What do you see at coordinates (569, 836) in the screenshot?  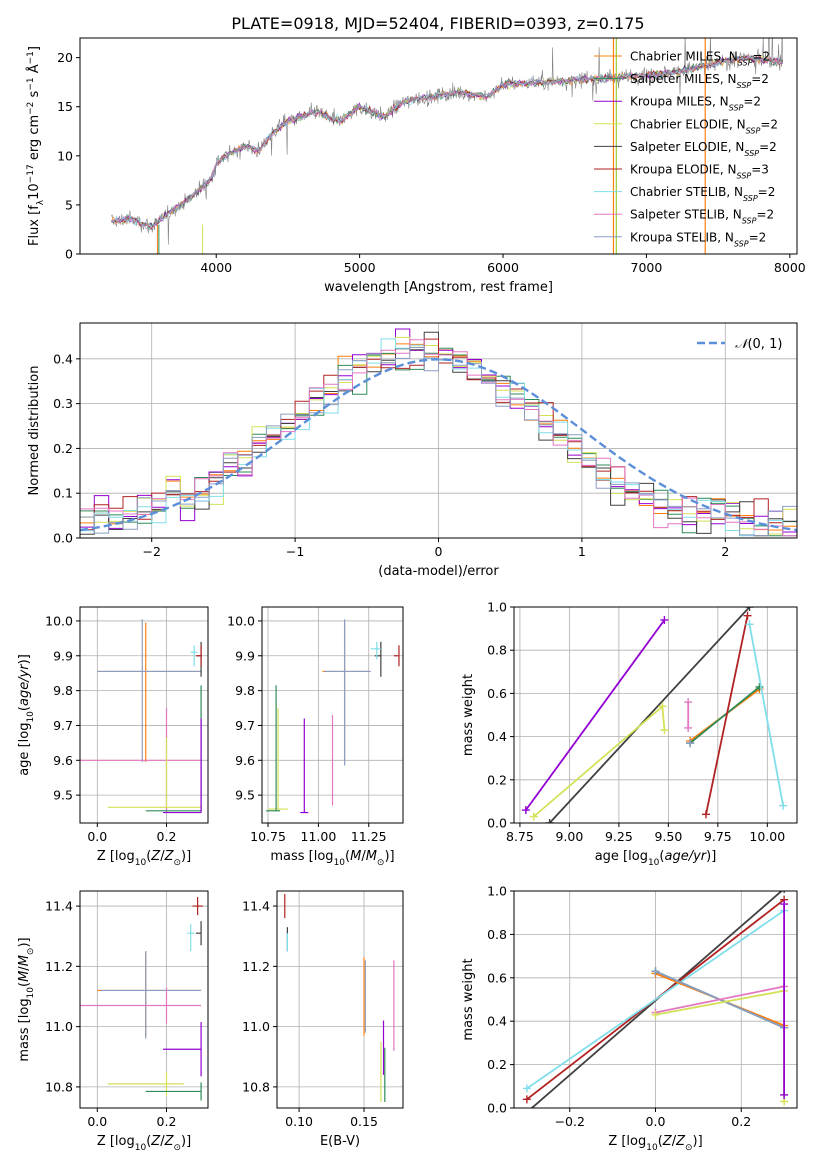 I see `x-tick-label: 9.00` at bounding box center [569, 836].